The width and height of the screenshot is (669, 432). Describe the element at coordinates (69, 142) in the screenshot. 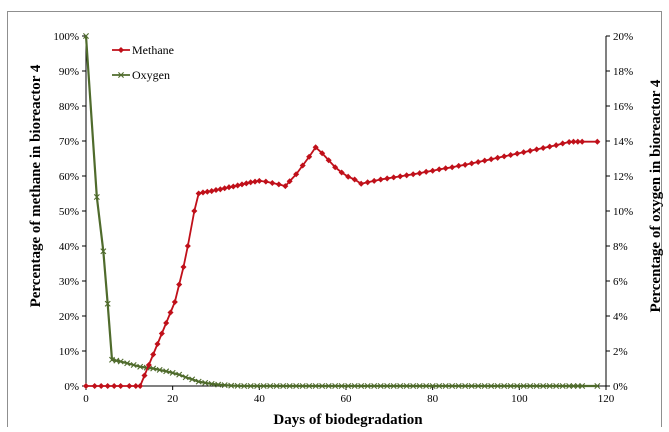

I see `y-left-tick-label: 70%` at that location.